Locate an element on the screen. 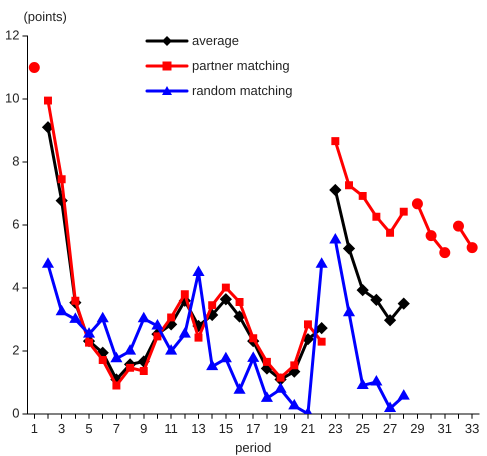 Image resolution: width=487 pixels, height=456 pixels. y-tick-label: 0 is located at coordinates (16, 412).